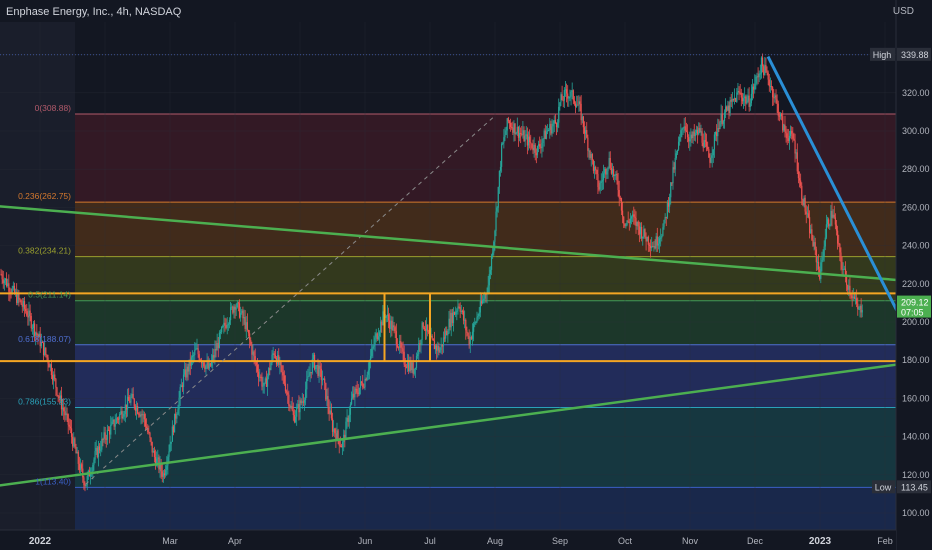 The width and height of the screenshot is (932, 550). Describe the element at coordinates (820, 541) in the screenshot. I see `time-tick-label: 2023` at that location.